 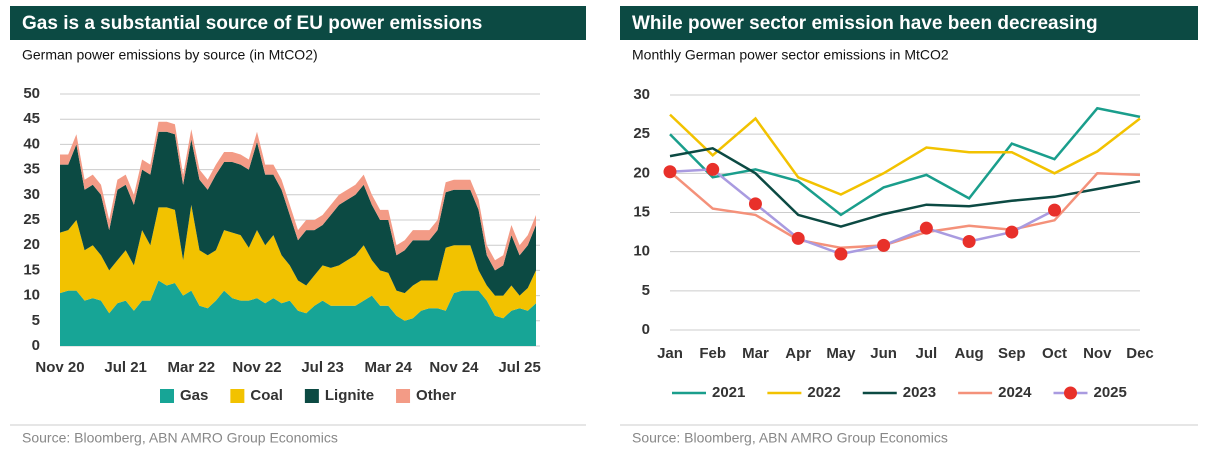 I want to click on y-tick-label: 50, so click(x=31, y=93).